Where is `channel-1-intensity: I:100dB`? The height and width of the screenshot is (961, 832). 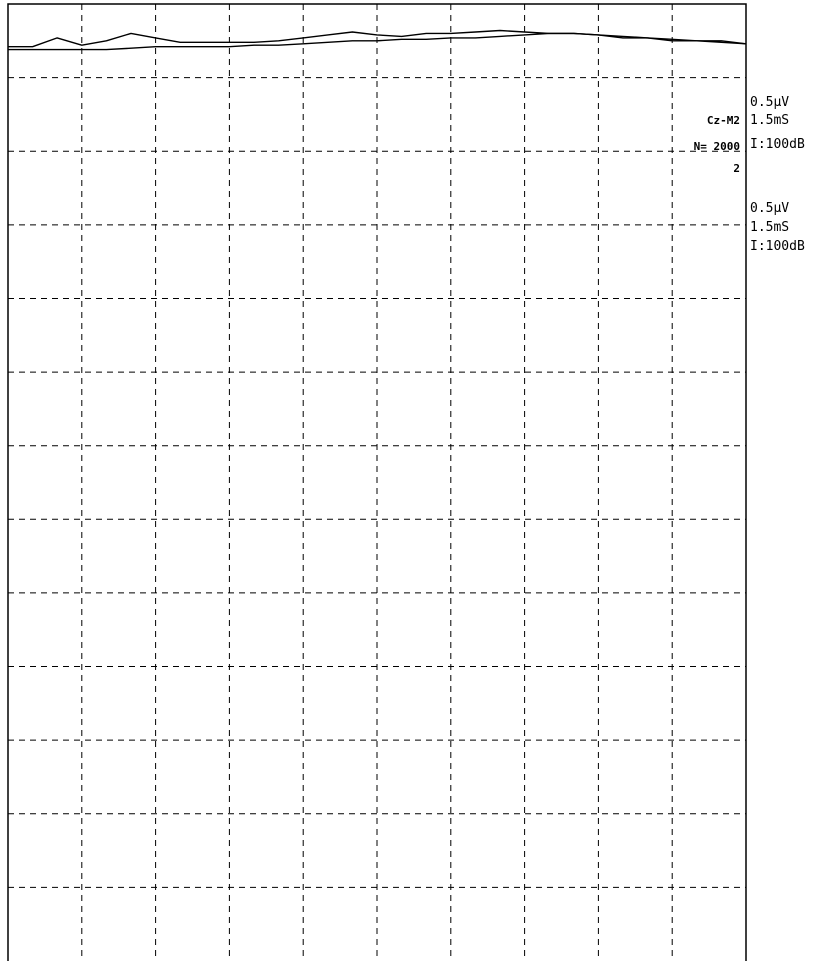 channel-1-intensity: I:100dB is located at coordinates (777, 144).